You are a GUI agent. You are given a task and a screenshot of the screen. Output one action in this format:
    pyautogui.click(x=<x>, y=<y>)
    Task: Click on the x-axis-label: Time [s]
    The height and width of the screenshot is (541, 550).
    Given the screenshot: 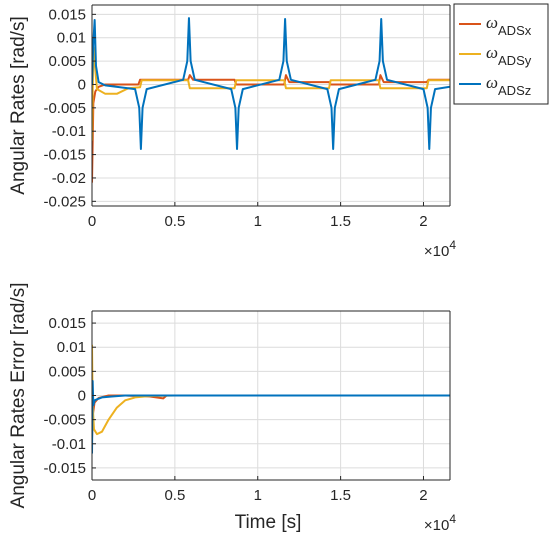 What is the action you would take?
    pyautogui.click(x=268, y=522)
    